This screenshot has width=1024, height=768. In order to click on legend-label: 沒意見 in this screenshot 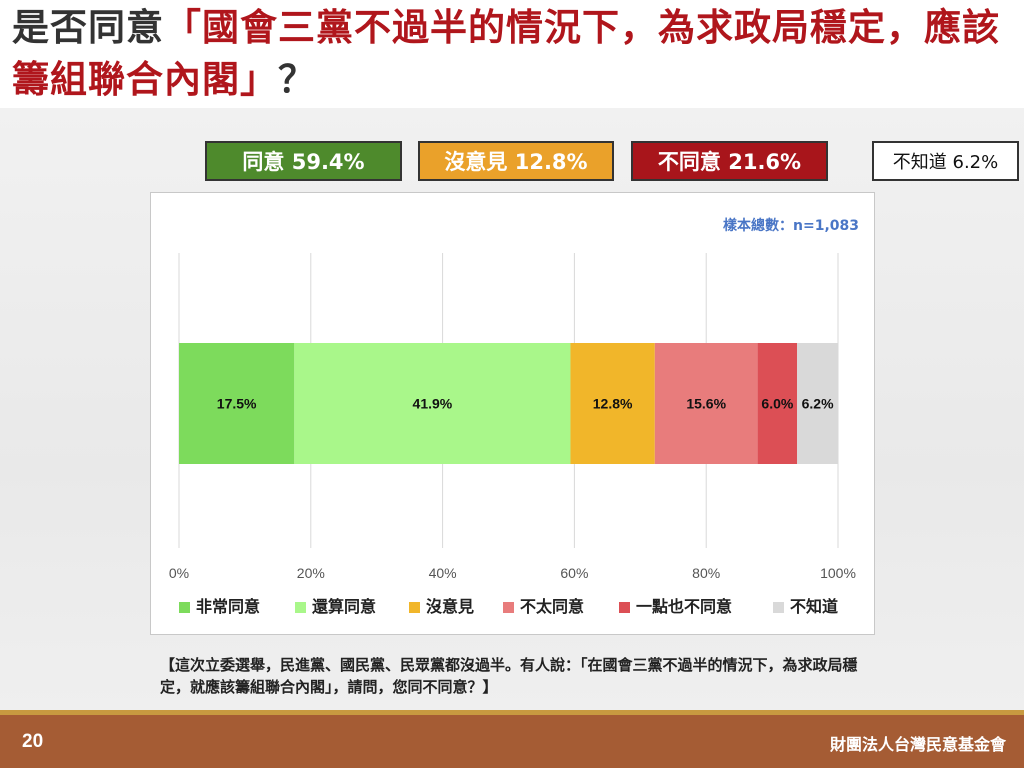, I will do `click(450, 606)`.